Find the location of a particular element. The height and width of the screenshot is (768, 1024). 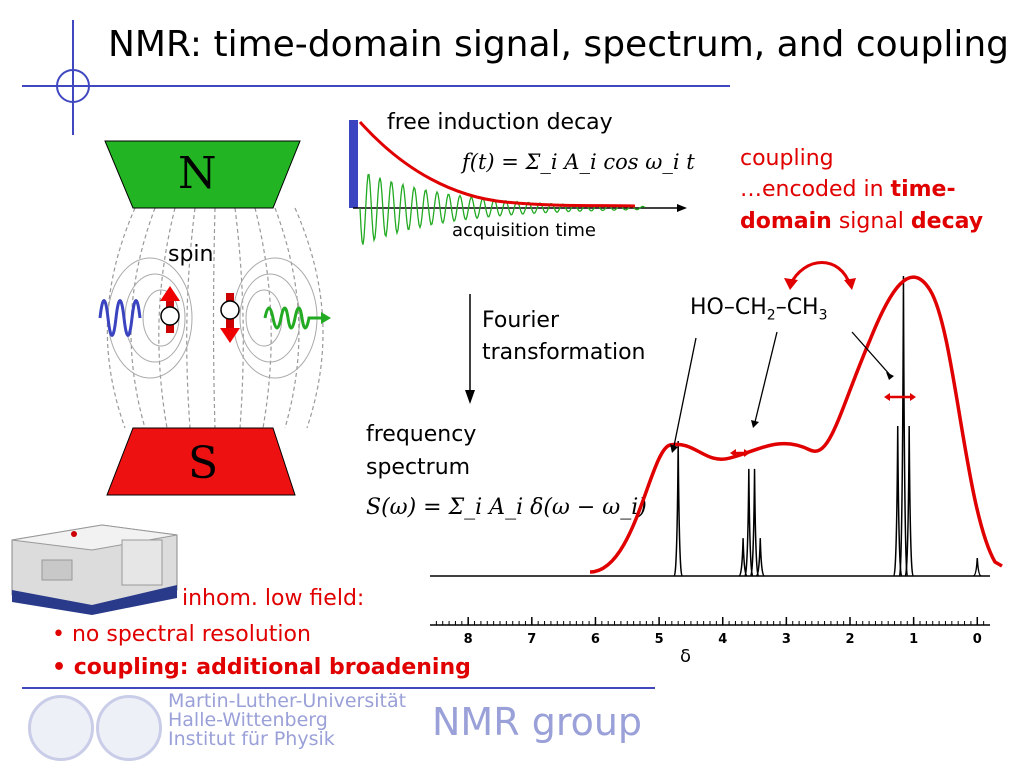

fourier-line1: Fourier is located at coordinates (521, 320).